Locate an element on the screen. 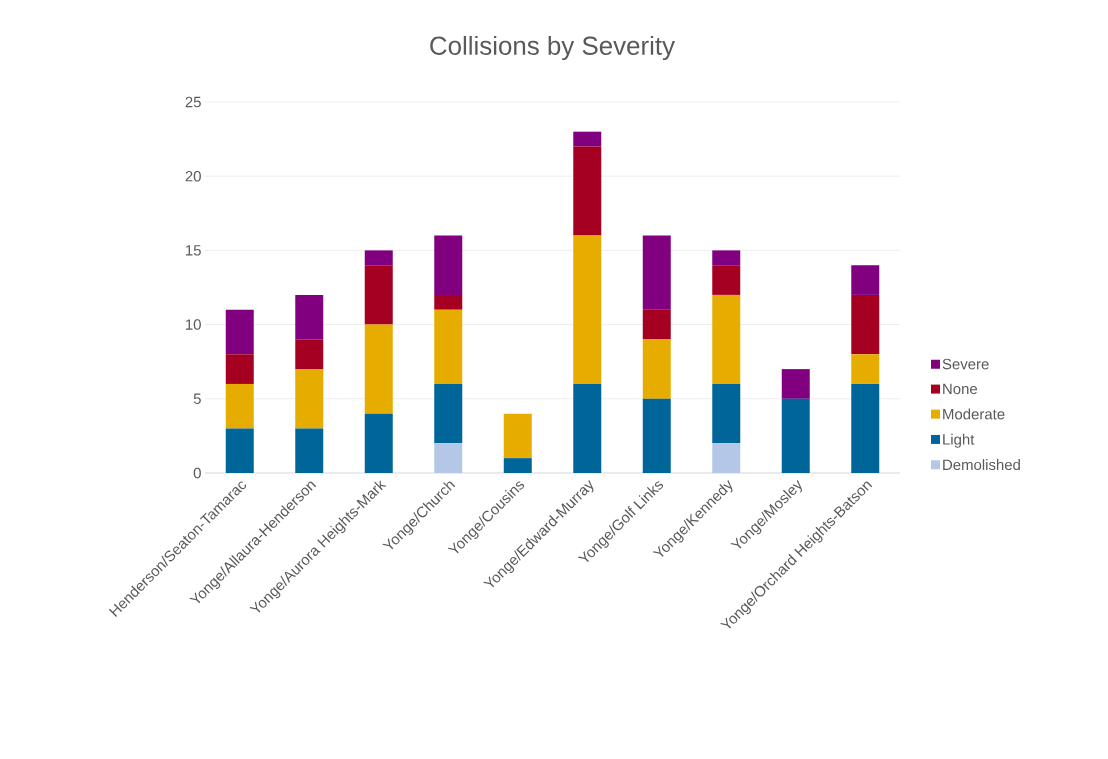  y-tick-label: 20 is located at coordinates (193, 176).